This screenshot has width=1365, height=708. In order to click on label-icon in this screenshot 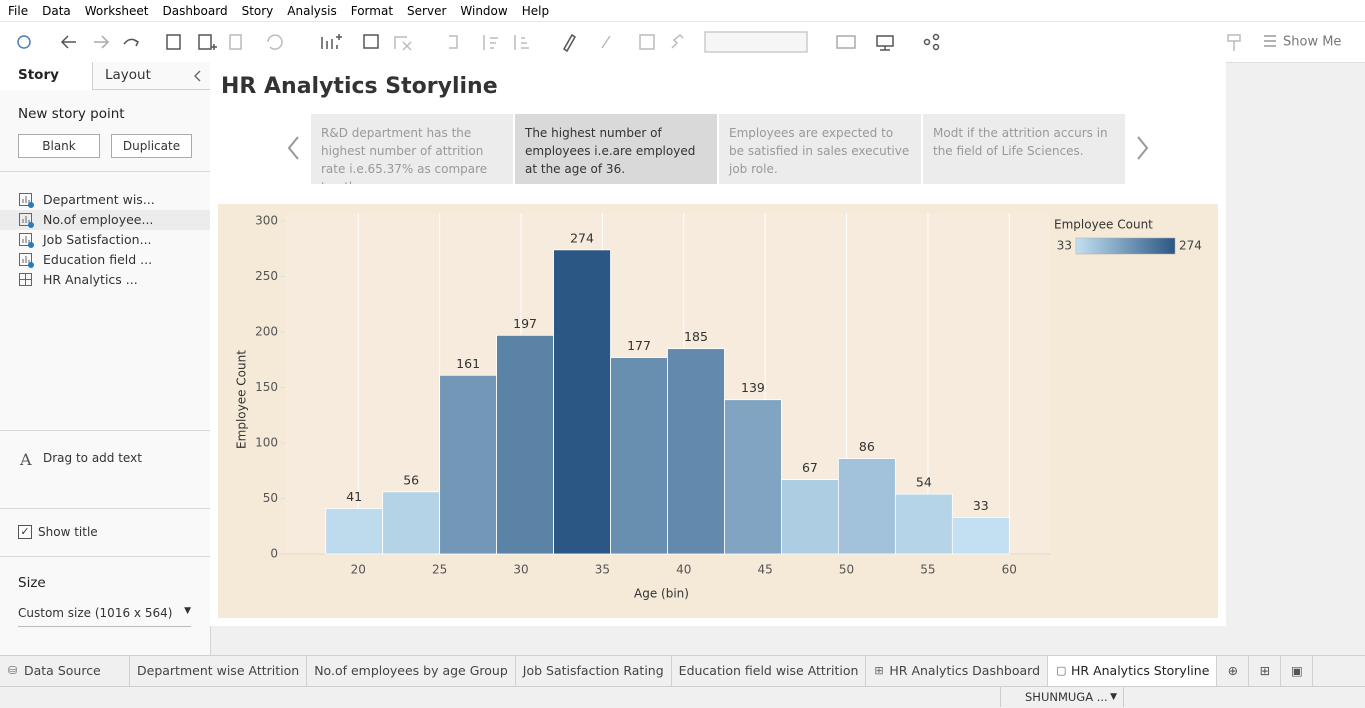, I will do `click(647, 42)`.